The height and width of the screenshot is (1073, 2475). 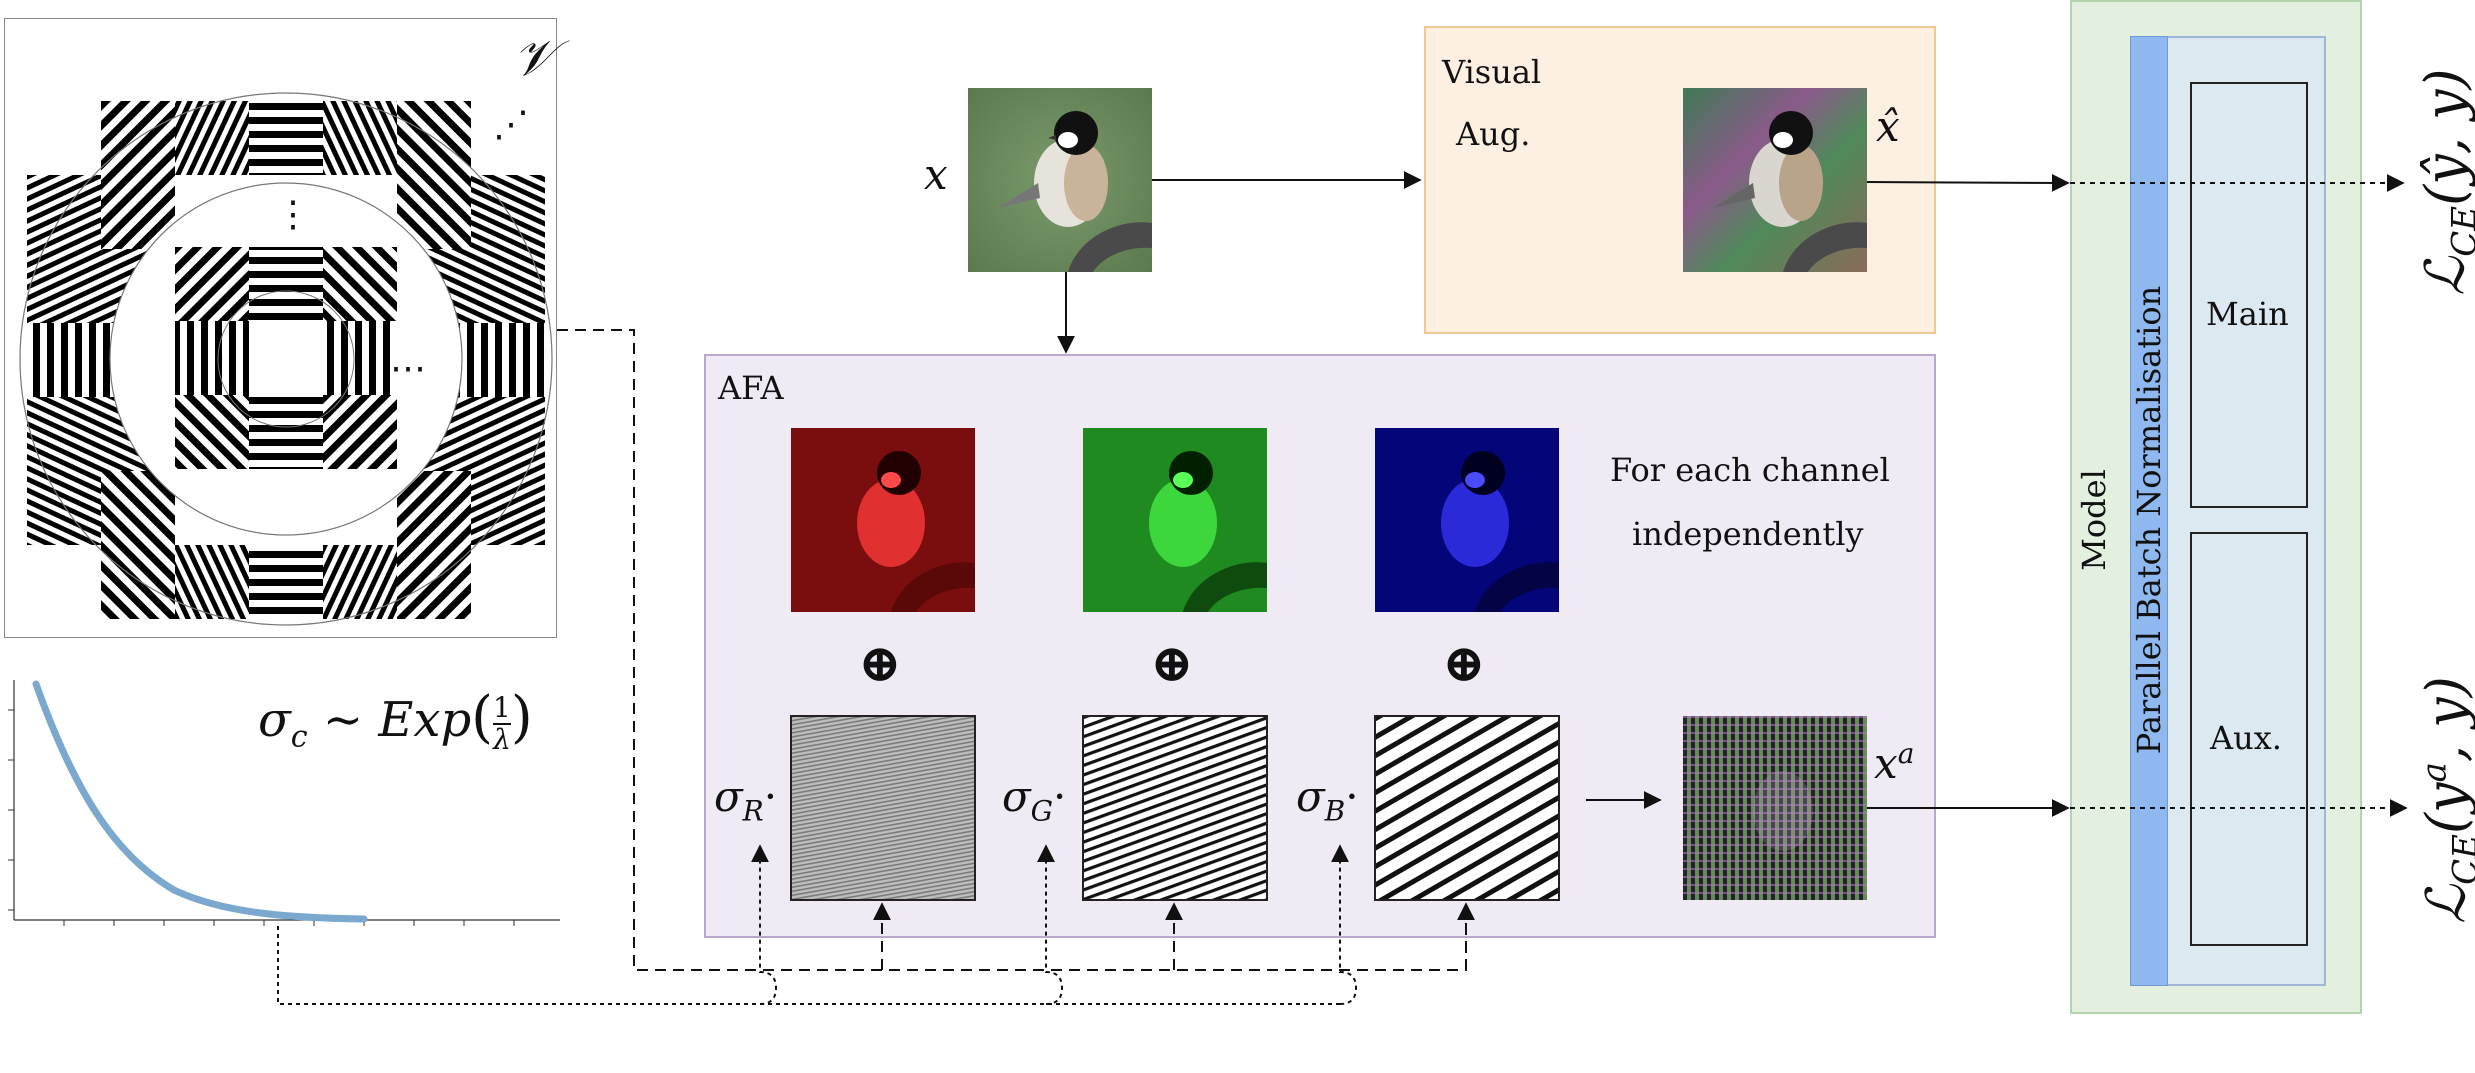 What do you see at coordinates (1335, 811) in the screenshot?
I see `sigma-b-sub: B` at bounding box center [1335, 811].